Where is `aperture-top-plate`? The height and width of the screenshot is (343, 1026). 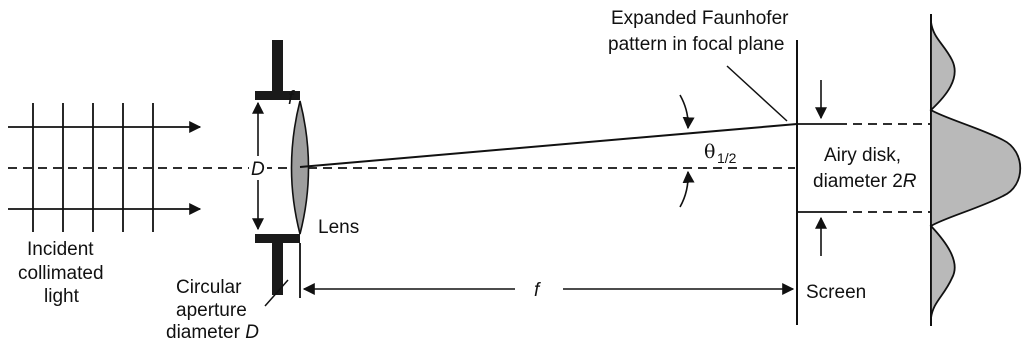
aperture-top-plate is located at coordinates (277, 95).